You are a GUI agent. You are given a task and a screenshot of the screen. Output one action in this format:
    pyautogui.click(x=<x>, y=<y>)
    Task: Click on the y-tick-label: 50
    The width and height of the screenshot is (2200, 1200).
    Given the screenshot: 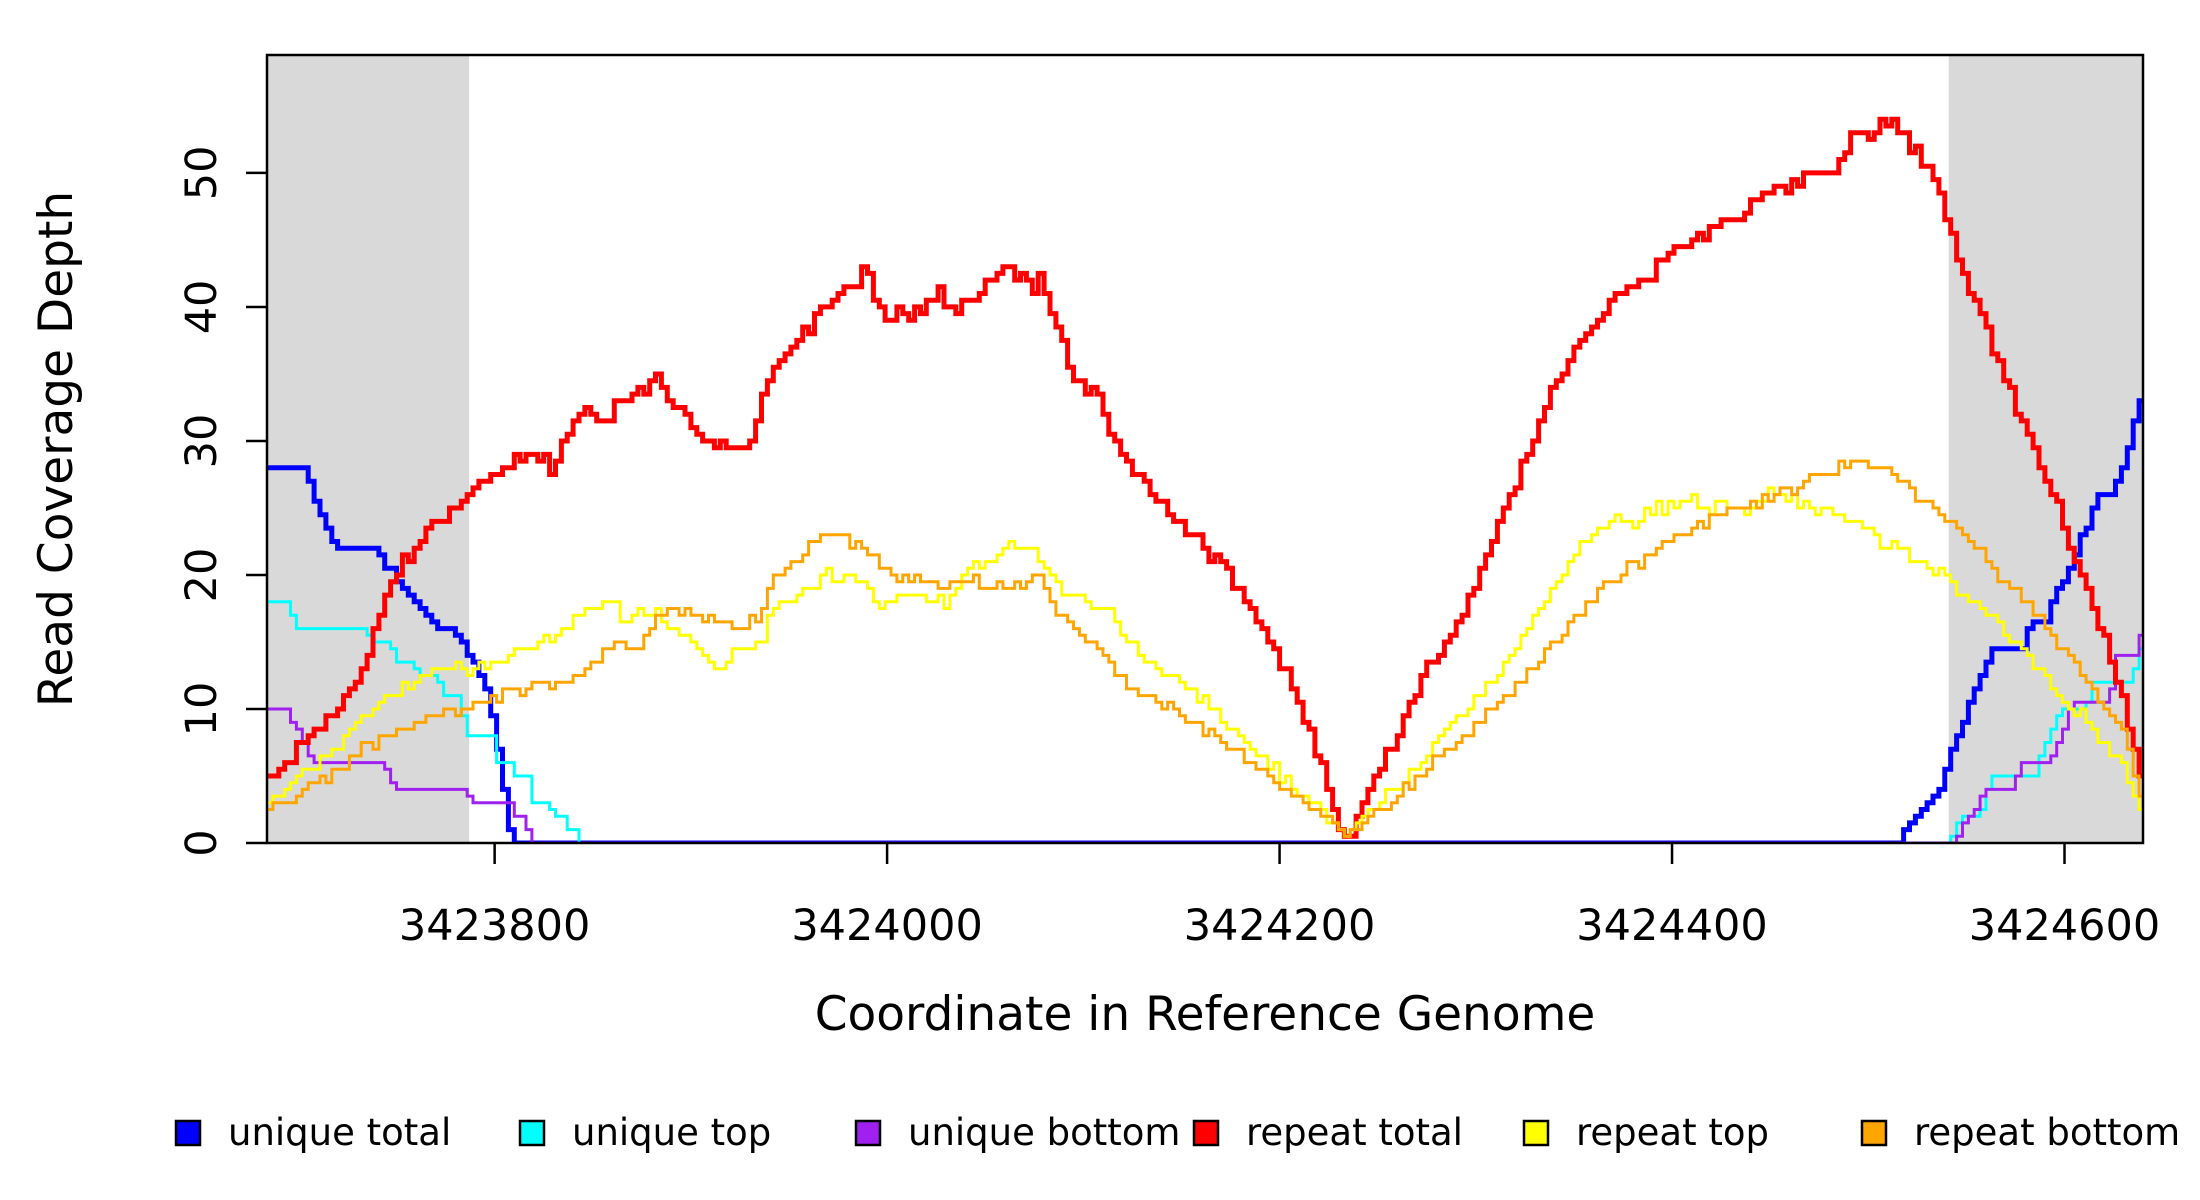 What is the action you would take?
    pyautogui.click(x=202, y=173)
    